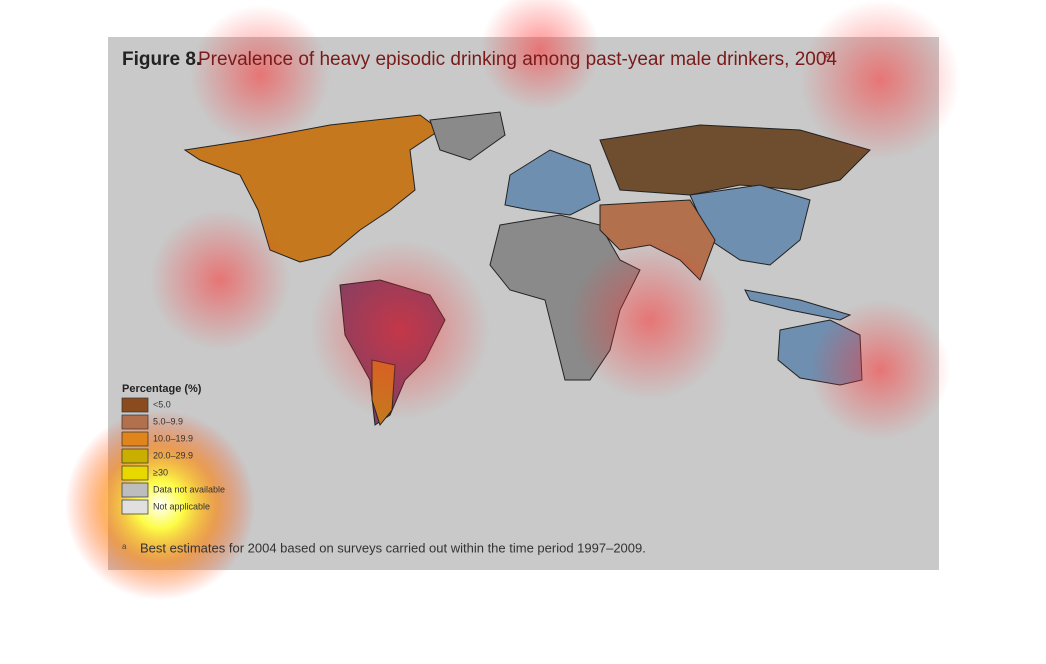 This screenshot has width=1046, height=664. Describe the element at coordinates (168, 421) in the screenshot. I see `legend-label: 5.0–9.9` at that location.